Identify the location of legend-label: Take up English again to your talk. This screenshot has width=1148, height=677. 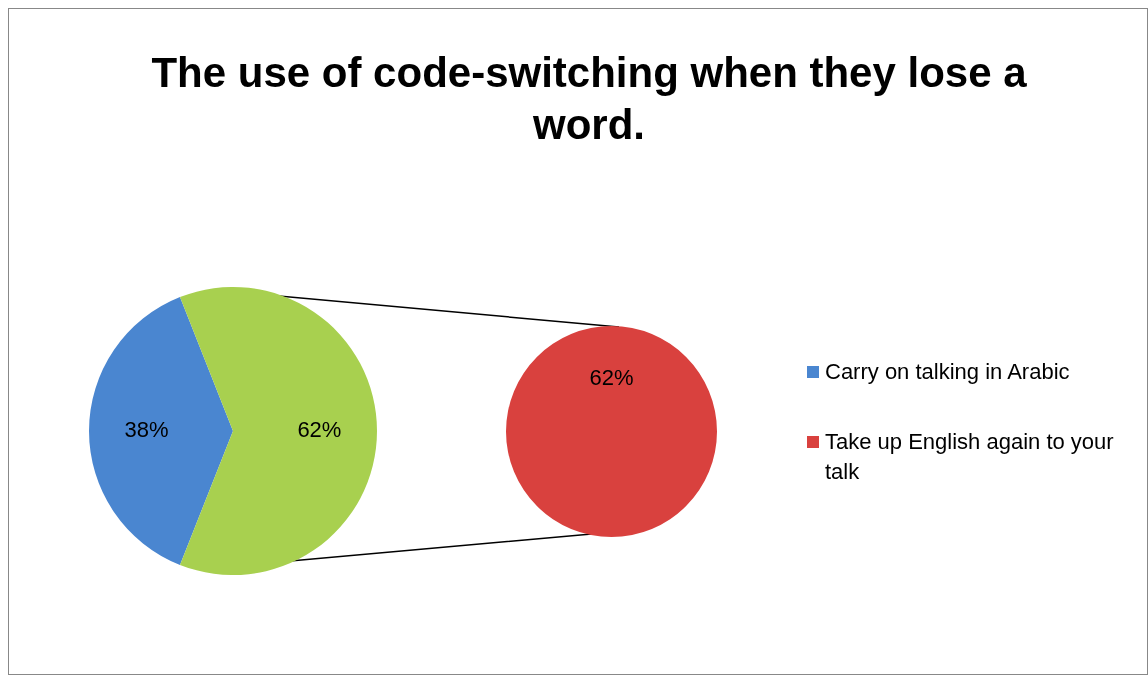
(970, 457).